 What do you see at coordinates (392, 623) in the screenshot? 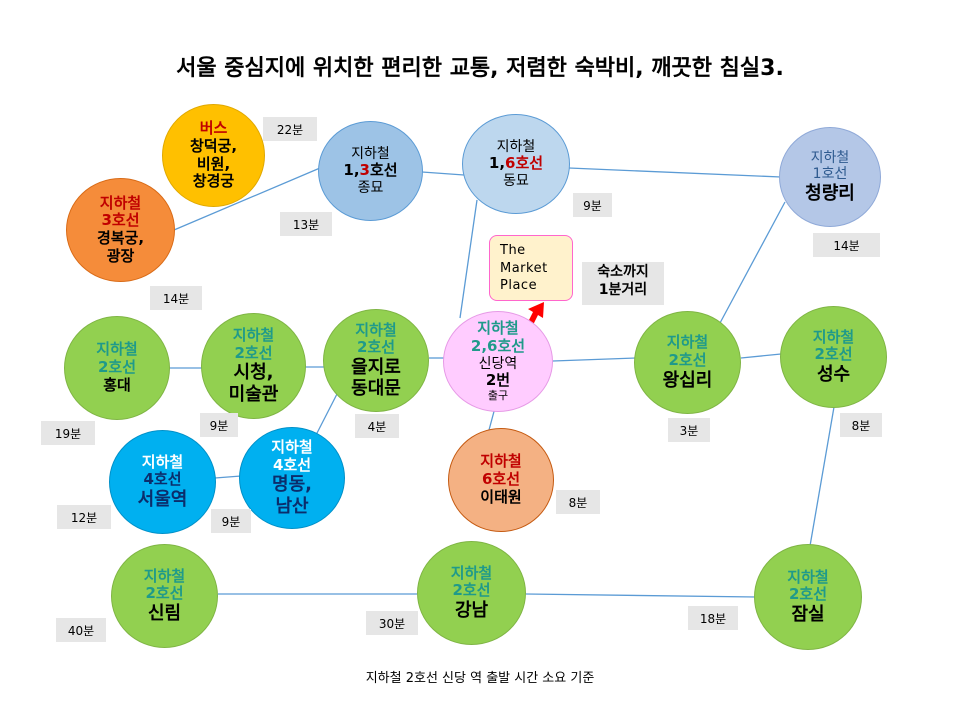
I see `time-label-gangnam: 30분` at bounding box center [392, 623].